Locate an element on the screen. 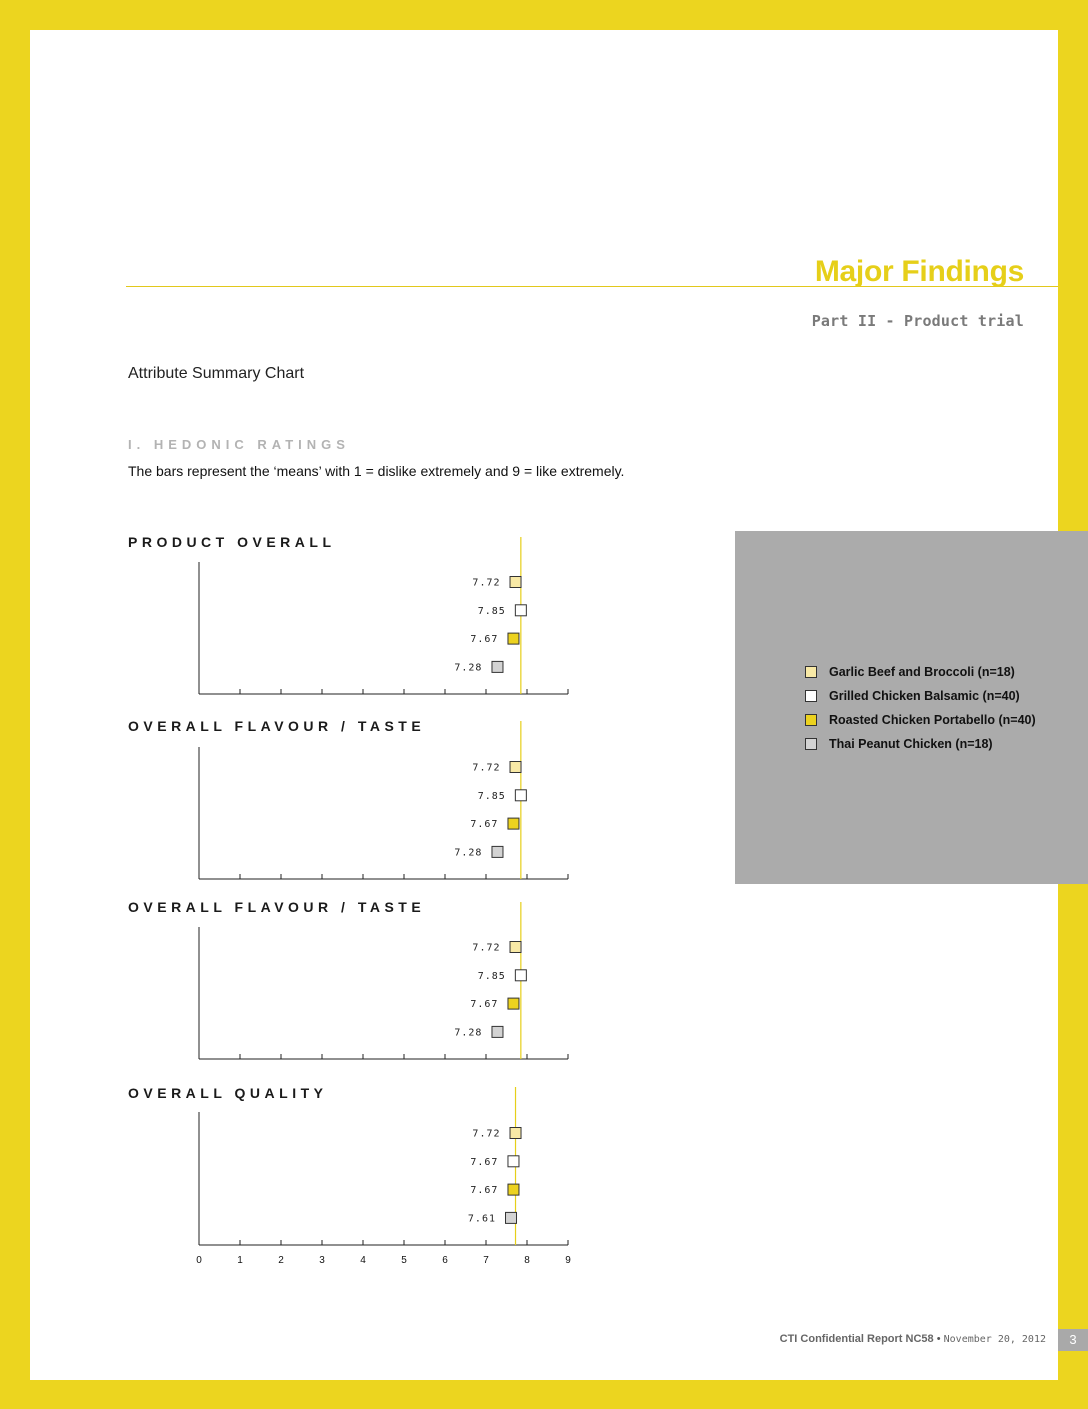 This screenshot has height=1409, width=1088. data-label-grilled-chicken-1: 7.85 is located at coordinates (492, 796).